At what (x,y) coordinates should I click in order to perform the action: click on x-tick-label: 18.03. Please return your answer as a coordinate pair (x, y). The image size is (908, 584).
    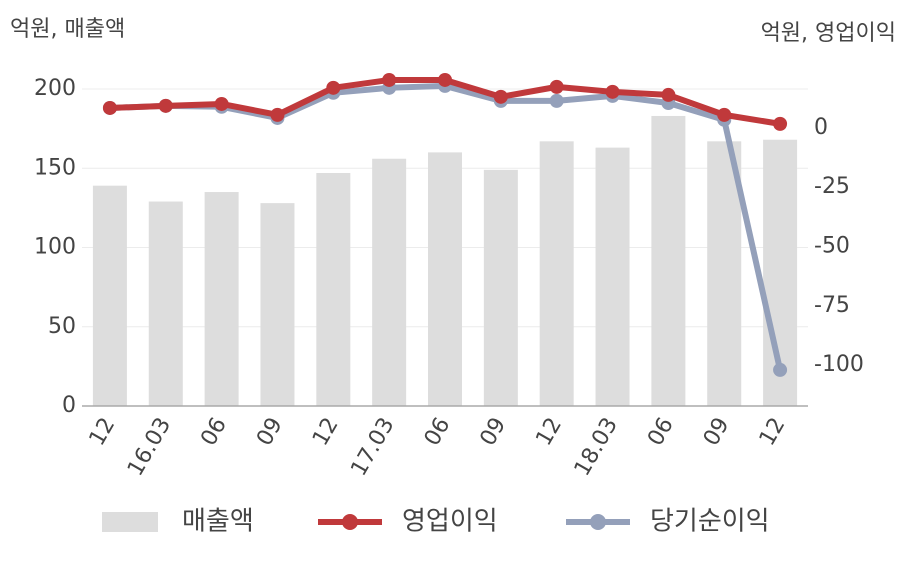
    Looking at the image, I should click on (596, 447).